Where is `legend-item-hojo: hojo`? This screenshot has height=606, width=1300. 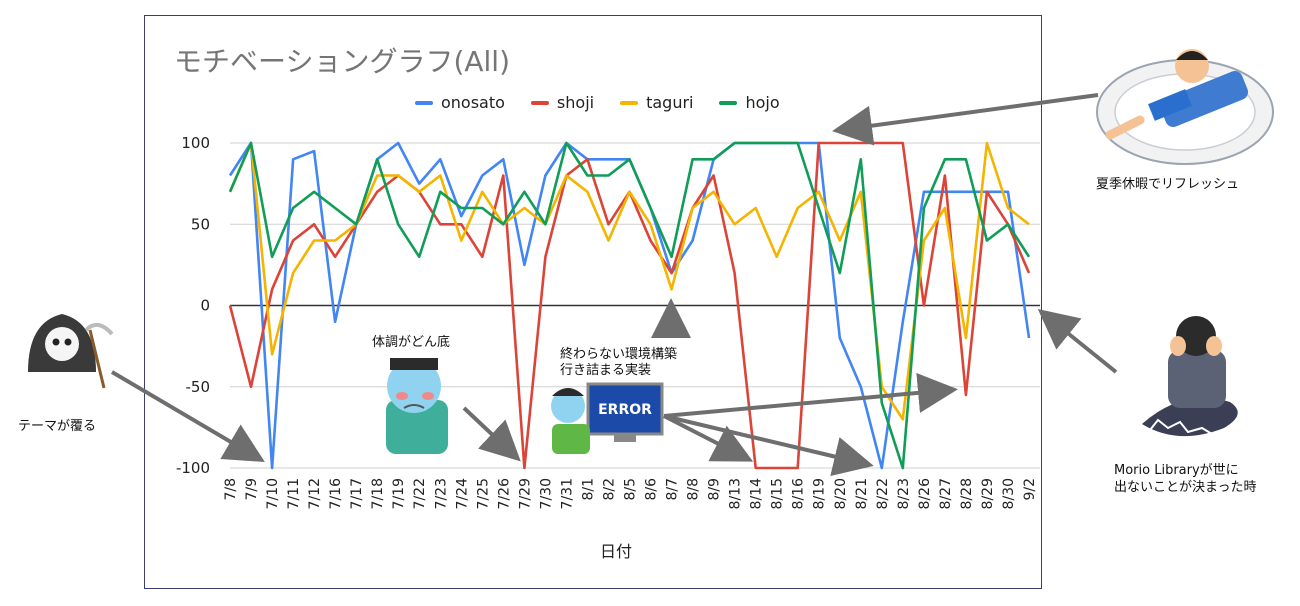 legend-item-hojo: hojo is located at coordinates (749, 102).